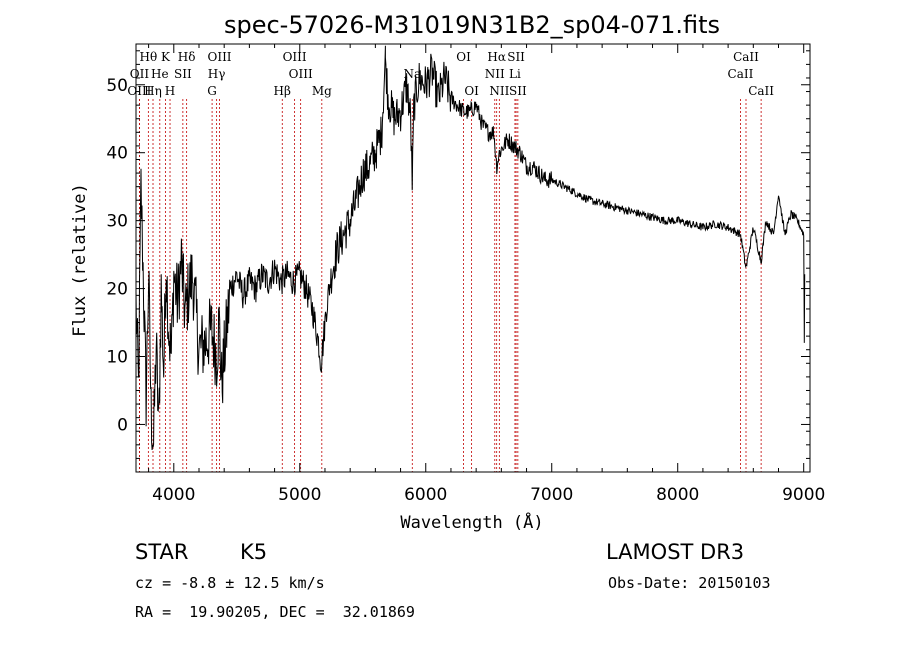  I want to click on y-tick-label: 40, so click(117, 154).